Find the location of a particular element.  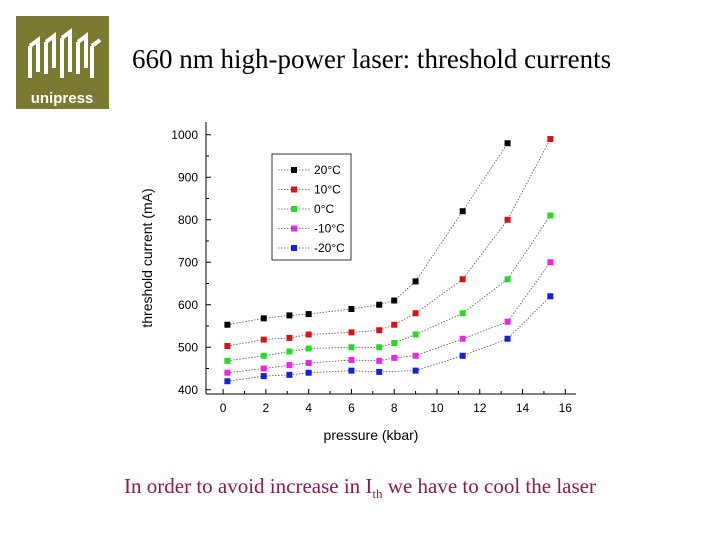

logo-text: unipress is located at coordinates (62, 98).